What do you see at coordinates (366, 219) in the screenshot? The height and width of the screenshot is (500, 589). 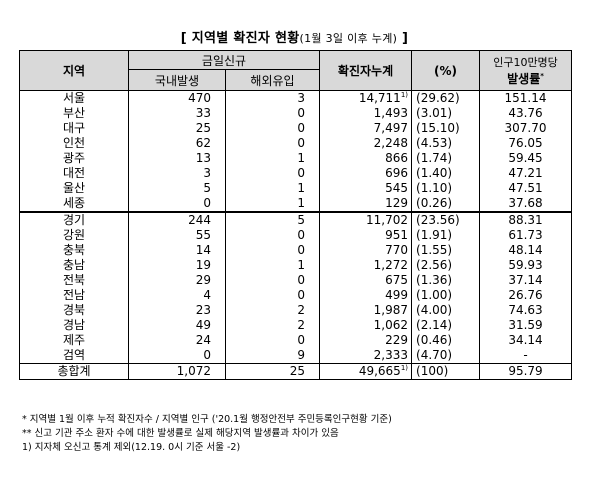 I see `cumulative-cell: 11,702` at bounding box center [366, 219].